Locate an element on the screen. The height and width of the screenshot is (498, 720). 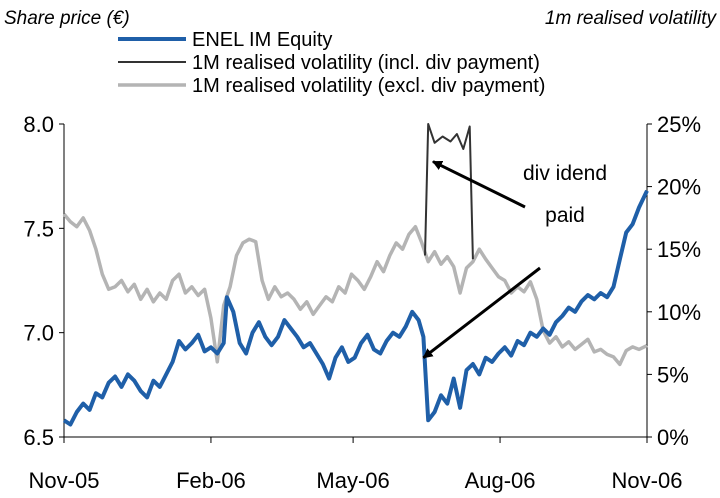
left-tick-label: 8.0 is located at coordinates (38, 124).